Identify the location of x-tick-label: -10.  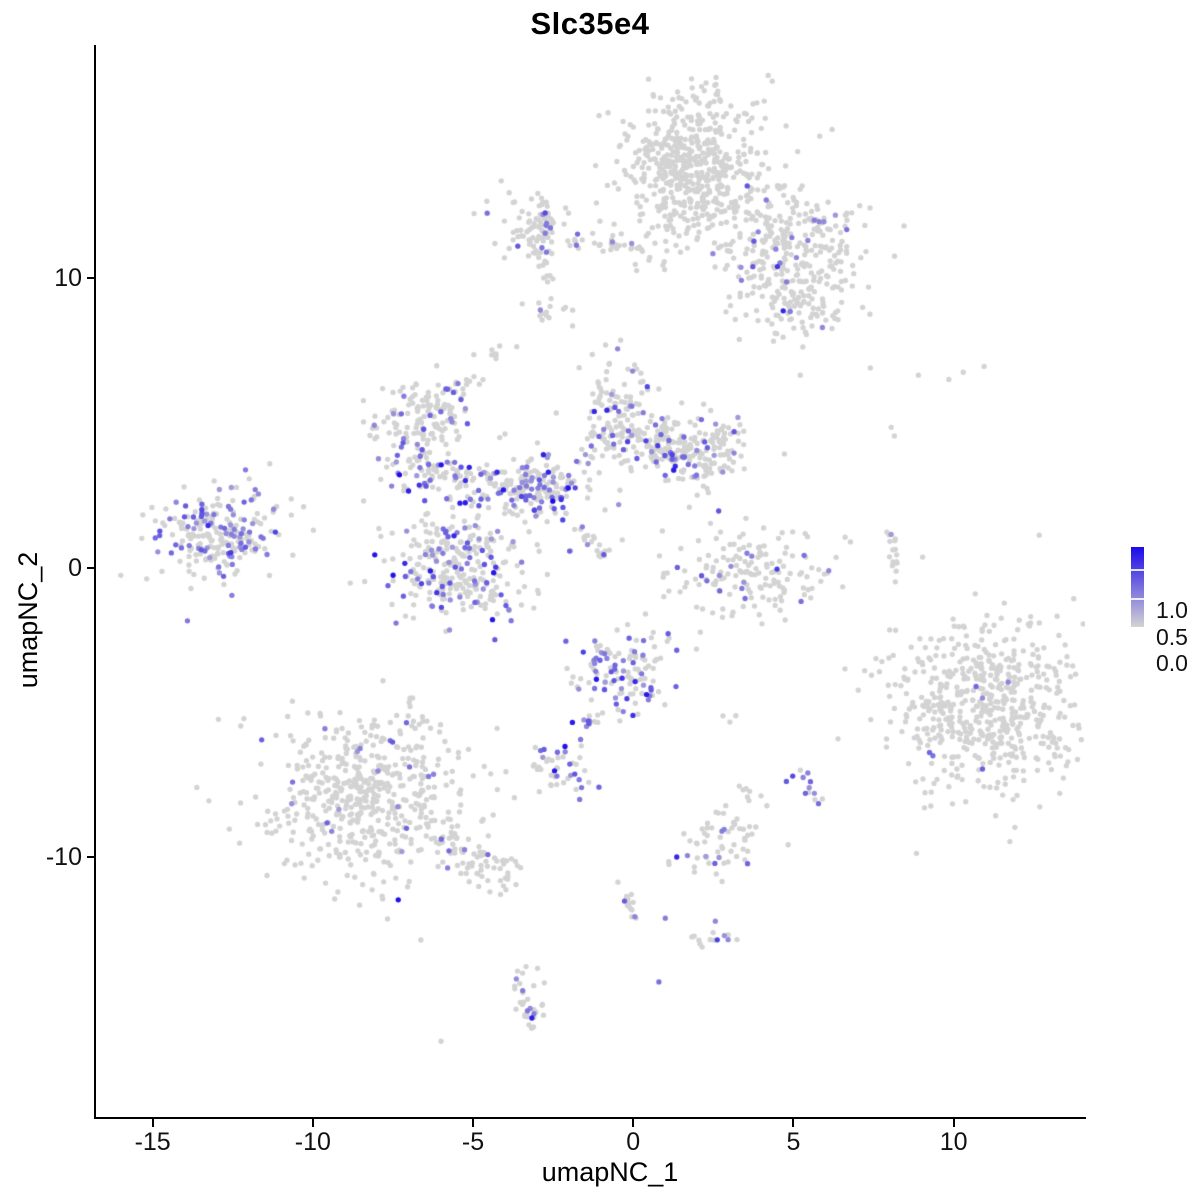
(312, 1142).